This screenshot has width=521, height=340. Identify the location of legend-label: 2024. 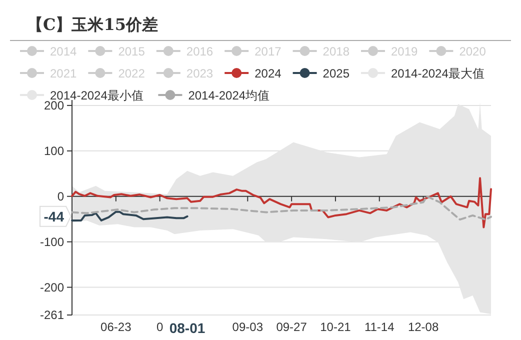
(268, 73).